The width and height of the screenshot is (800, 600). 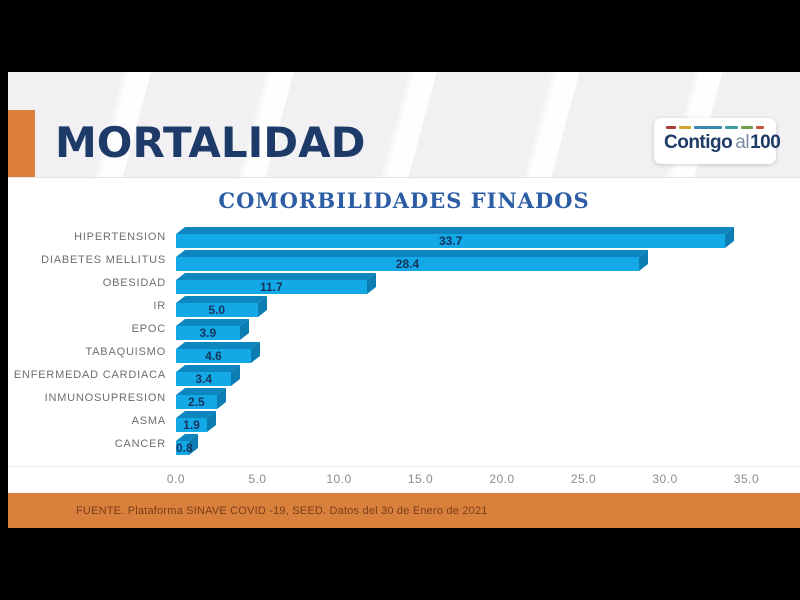 What do you see at coordinates (176, 479) in the screenshot?
I see `x-axis-tick-label: 0.0` at bounding box center [176, 479].